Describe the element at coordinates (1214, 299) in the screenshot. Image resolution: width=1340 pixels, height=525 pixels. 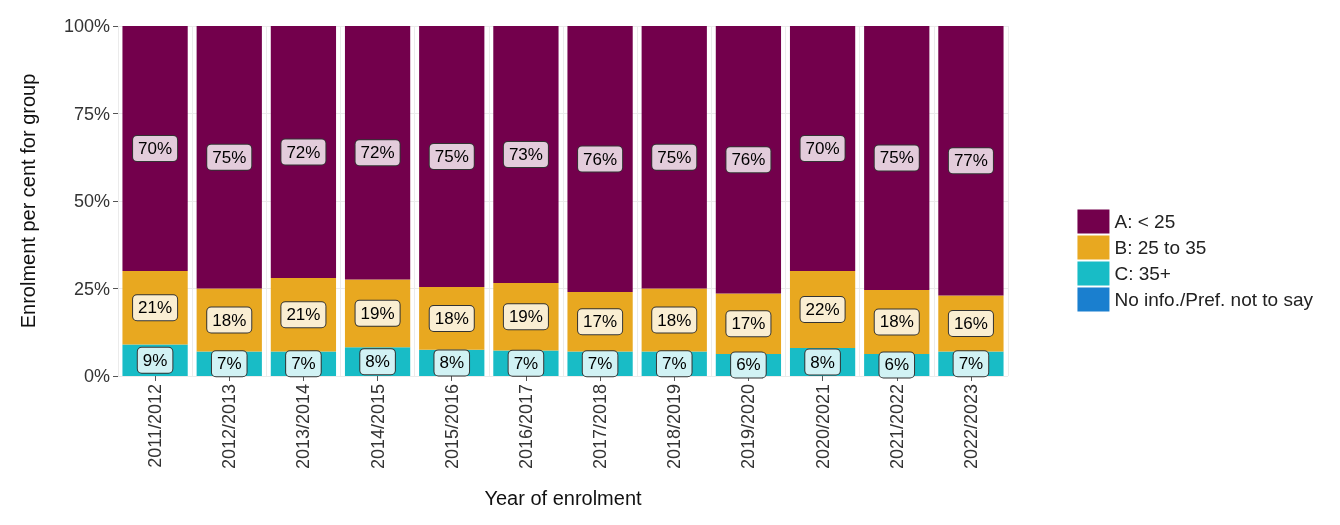
I see `legend-label: No info./Pref. not to say` at that location.